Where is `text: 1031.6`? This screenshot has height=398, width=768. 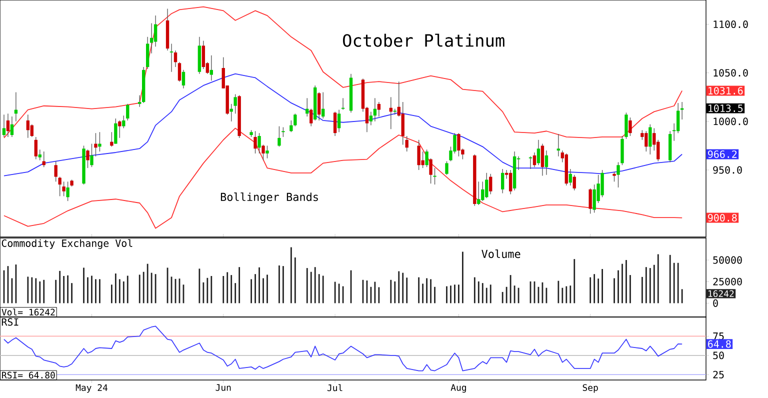 text: 1031.6 is located at coordinates (725, 90).